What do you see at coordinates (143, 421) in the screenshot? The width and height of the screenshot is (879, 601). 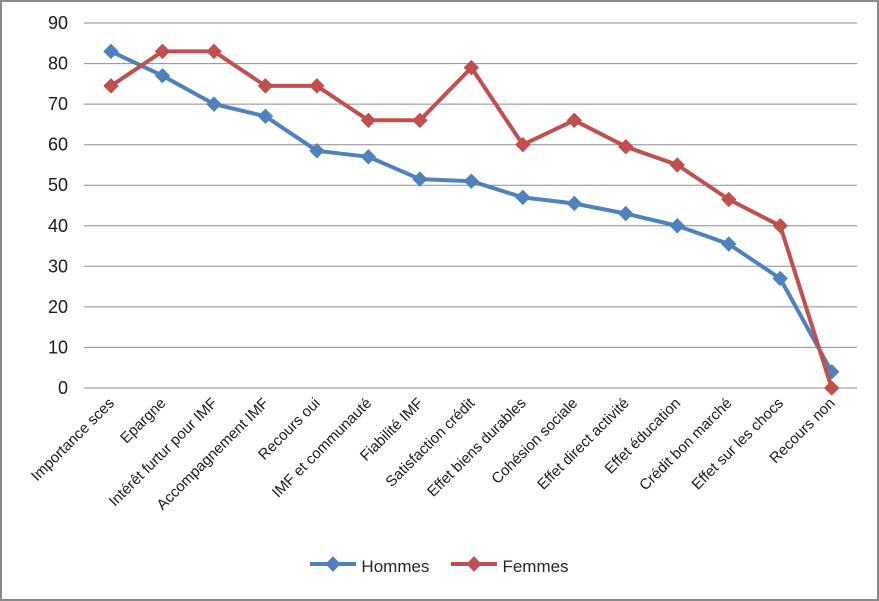 I see `x-category-label: Epargne` at bounding box center [143, 421].